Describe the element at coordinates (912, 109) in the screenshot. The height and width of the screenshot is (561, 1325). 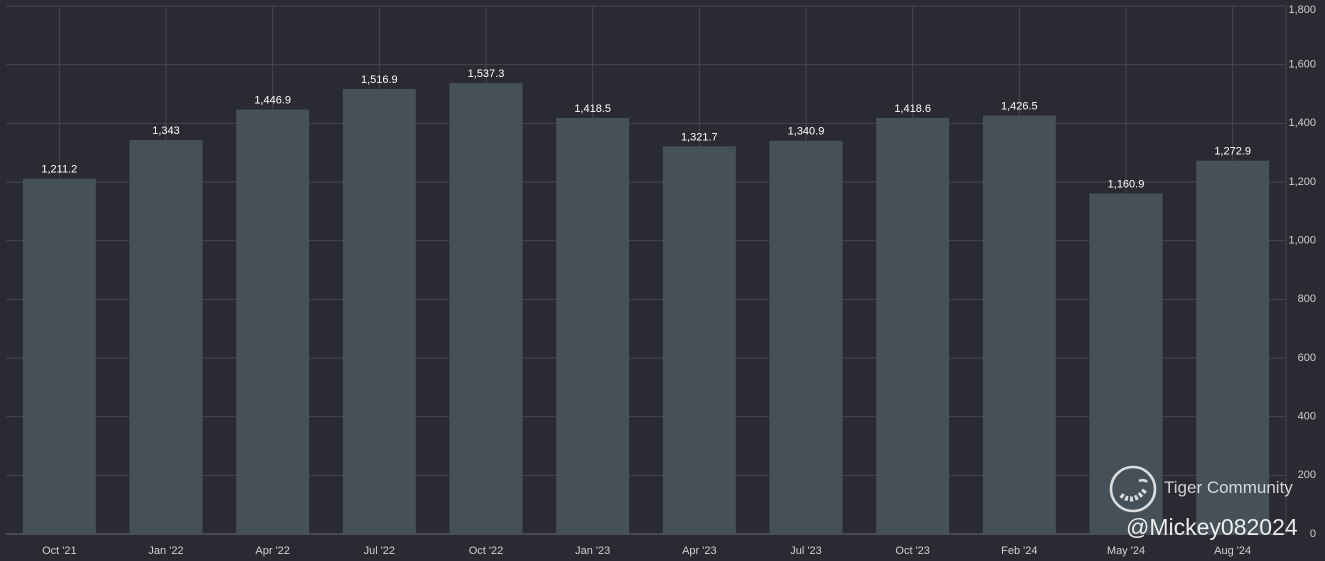
I see `data-label: 1,418.6` at that location.